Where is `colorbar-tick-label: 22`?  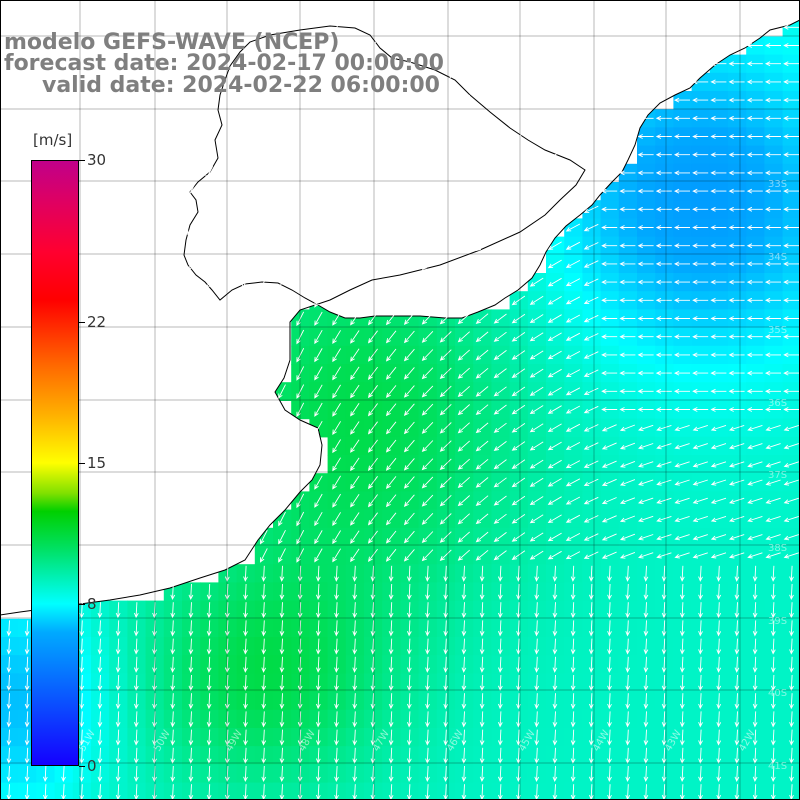 colorbar-tick-label: 22 is located at coordinates (97, 321).